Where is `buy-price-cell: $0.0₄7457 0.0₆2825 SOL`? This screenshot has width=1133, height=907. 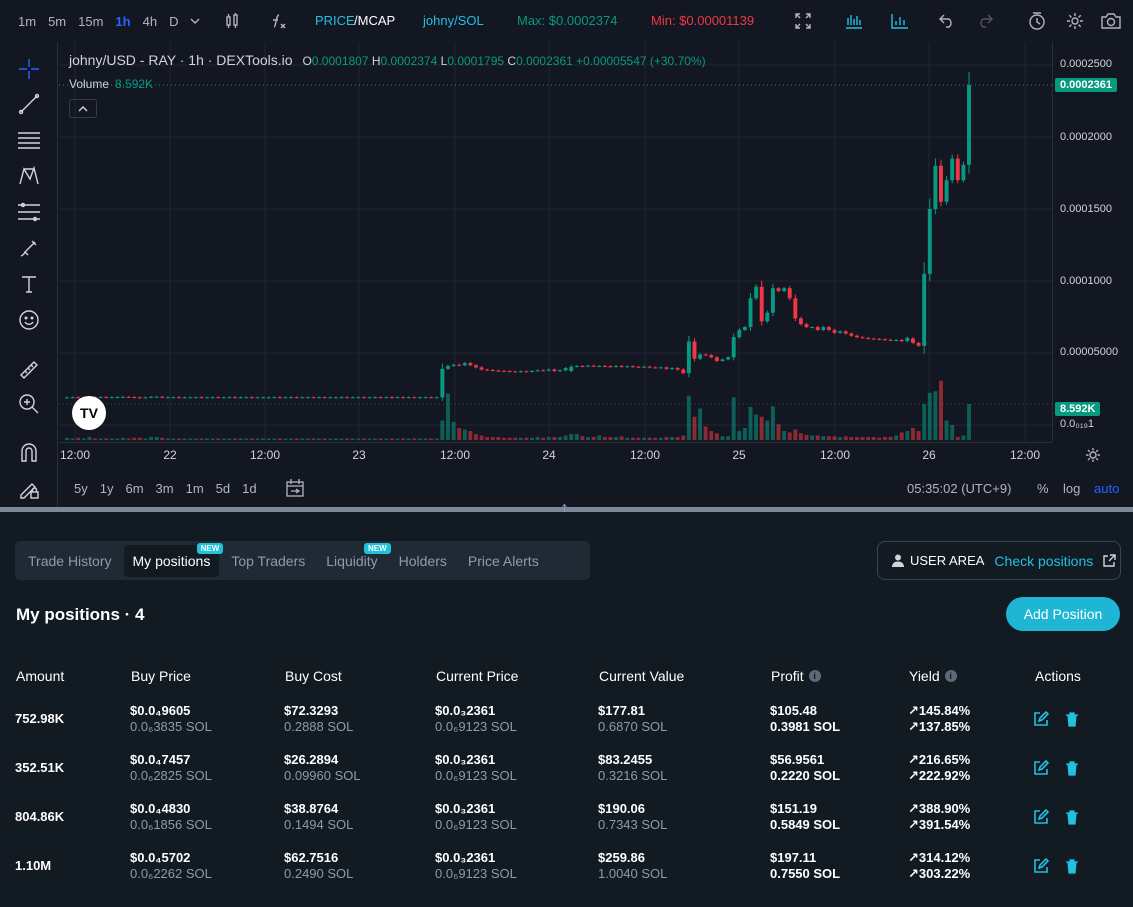
buy-price-cell: $0.0₄7457 0.0₆2825 SOL is located at coordinates (171, 767).